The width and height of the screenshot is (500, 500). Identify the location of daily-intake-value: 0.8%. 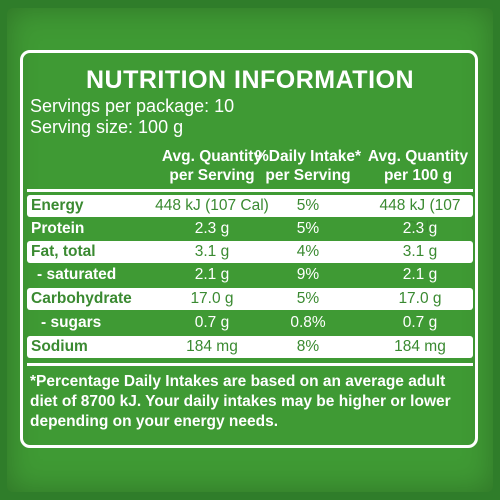
(308, 322).